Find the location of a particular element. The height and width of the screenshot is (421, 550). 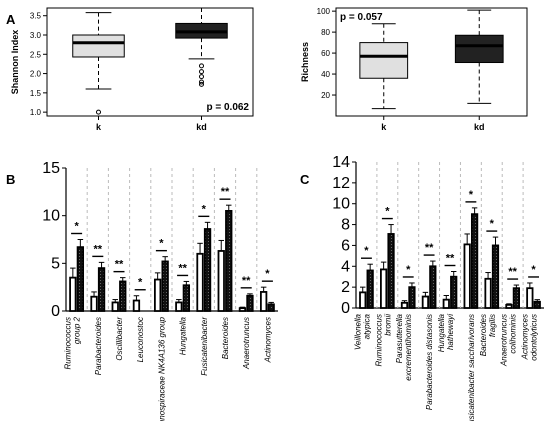

category-label: Ruminococcusgroup 2 is located at coordinates (73, 342).